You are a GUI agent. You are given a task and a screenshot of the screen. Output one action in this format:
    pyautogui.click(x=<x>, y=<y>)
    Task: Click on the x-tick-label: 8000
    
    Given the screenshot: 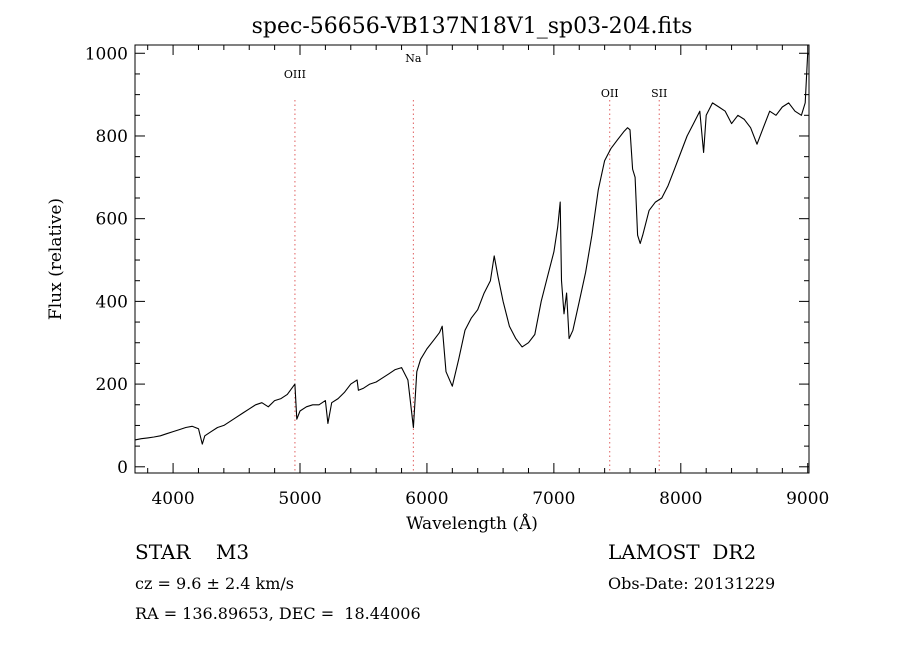 What is the action you would take?
    pyautogui.click(x=680, y=499)
    